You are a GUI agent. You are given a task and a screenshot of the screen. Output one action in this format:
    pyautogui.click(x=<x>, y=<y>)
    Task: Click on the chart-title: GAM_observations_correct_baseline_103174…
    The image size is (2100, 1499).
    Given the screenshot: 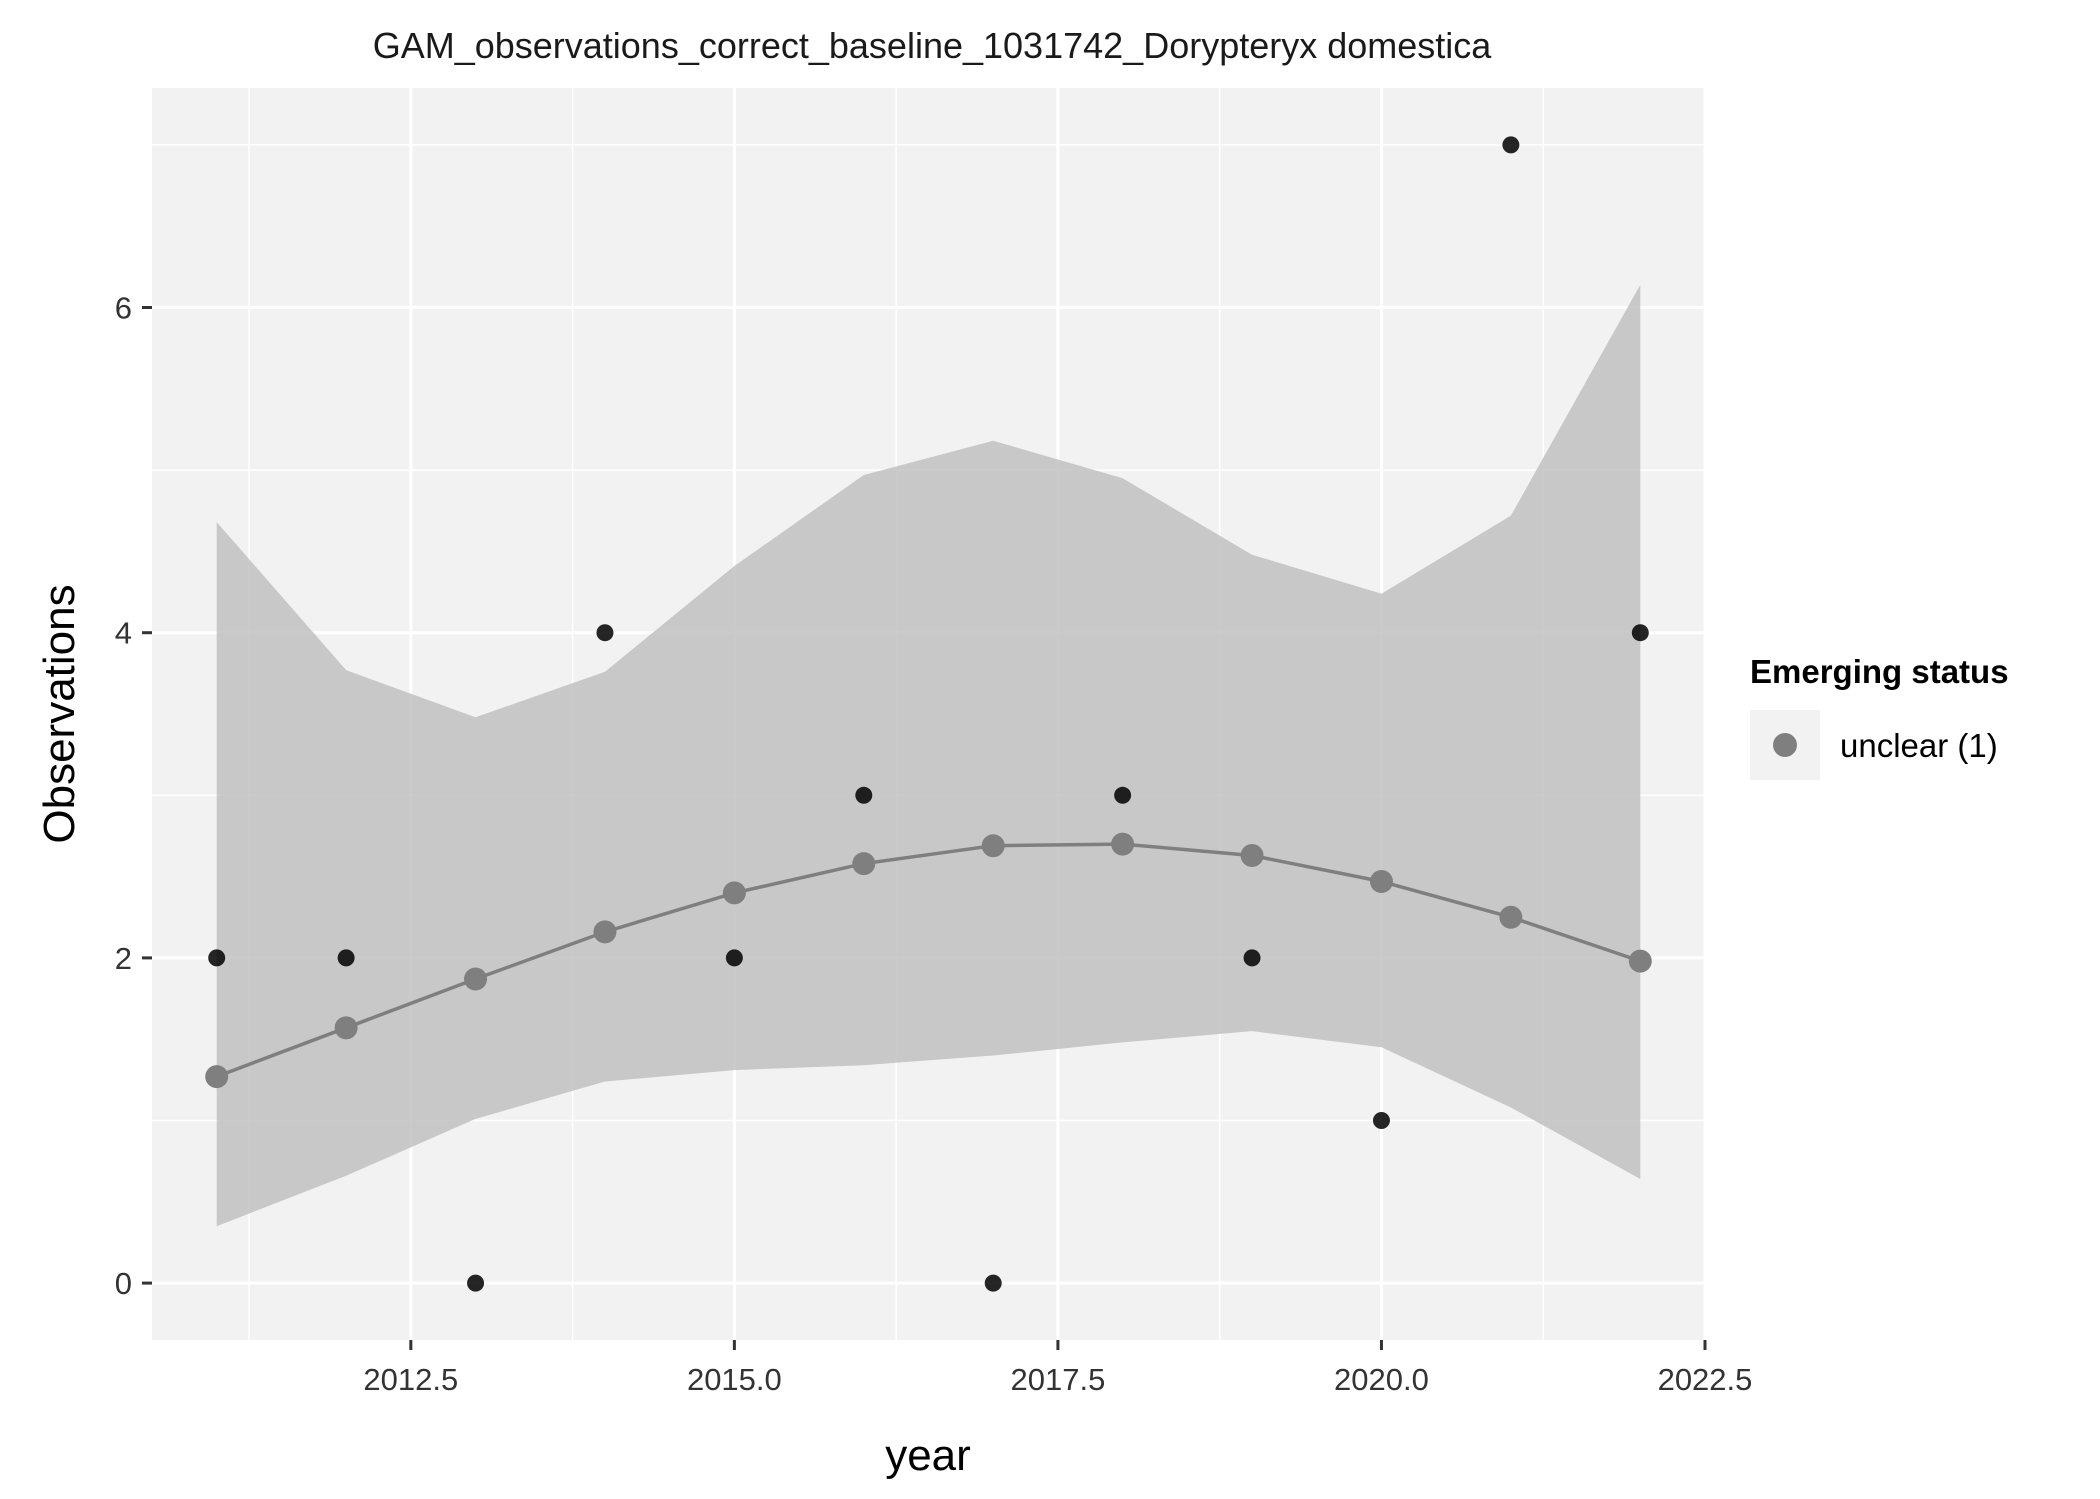 What is the action you would take?
    pyautogui.click(x=933, y=45)
    